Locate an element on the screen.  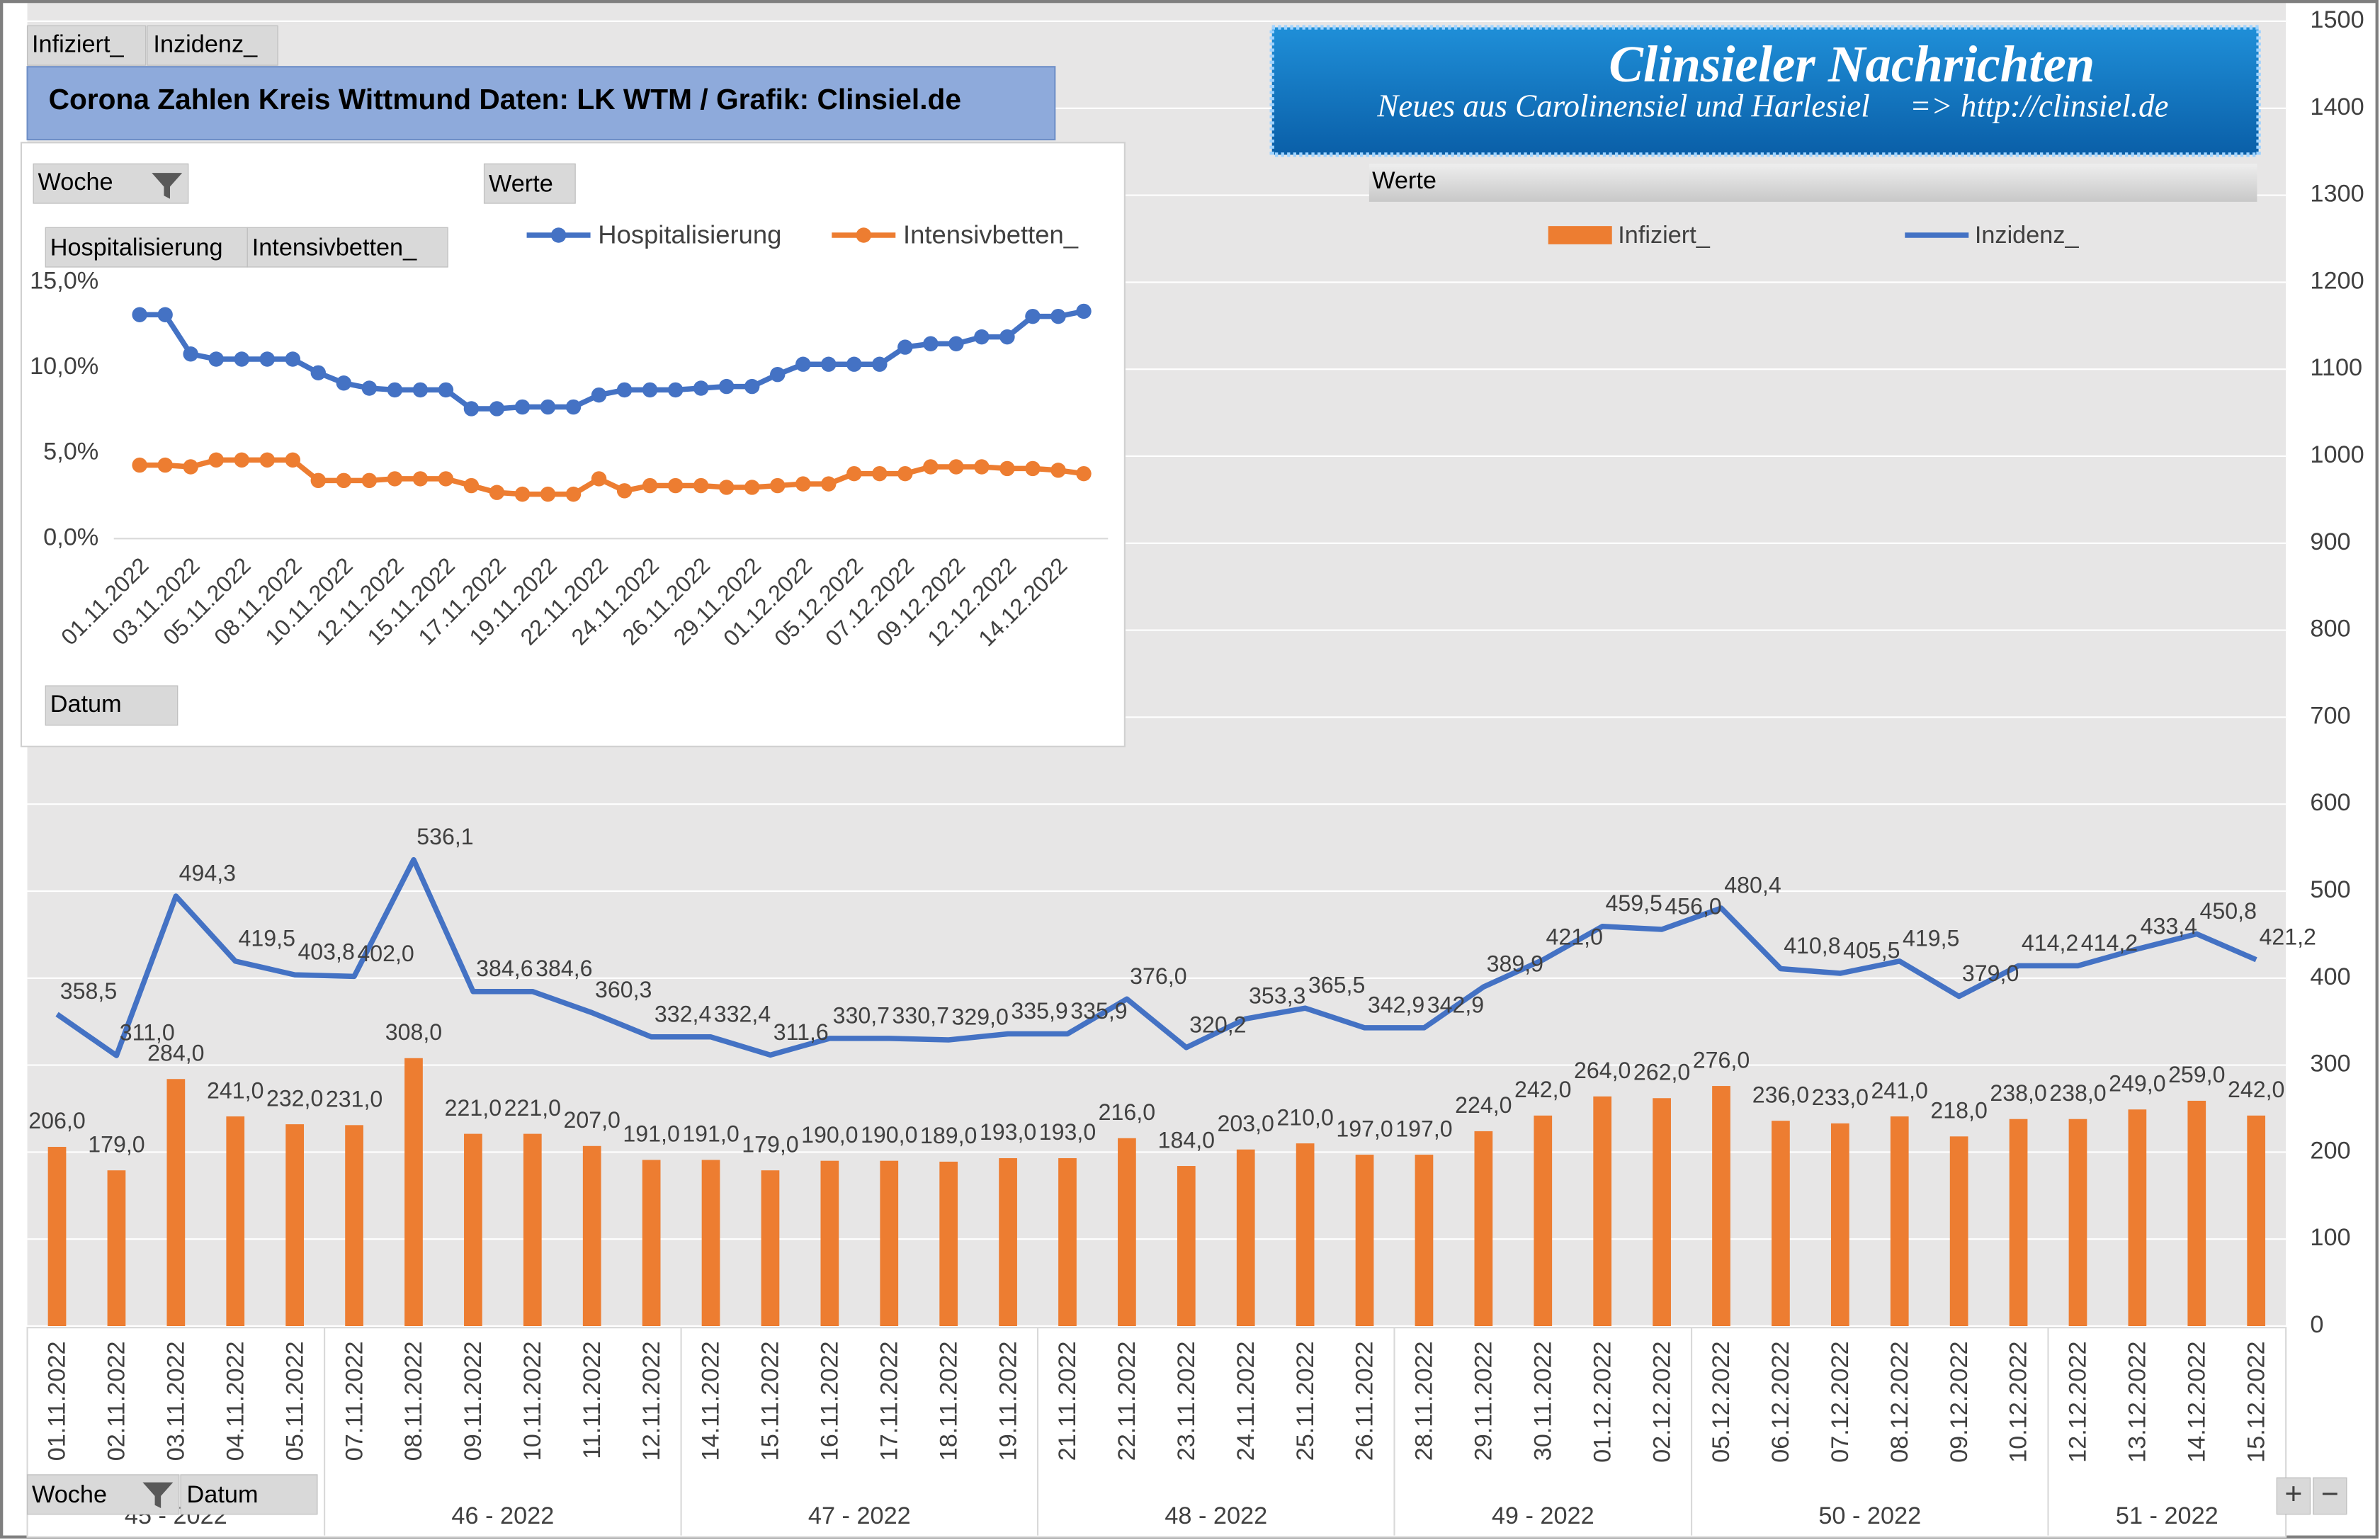
x-tick-label: 14.12.2022 is located at coordinates (2196, 1401).